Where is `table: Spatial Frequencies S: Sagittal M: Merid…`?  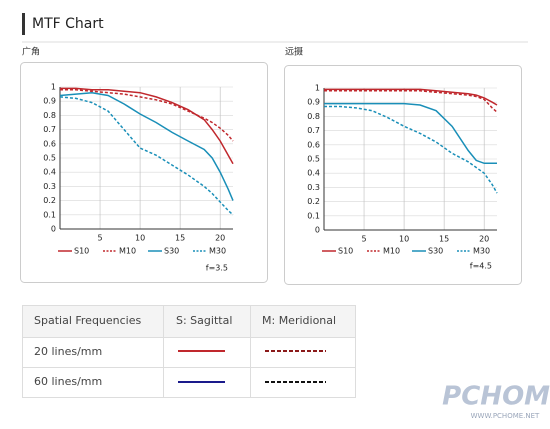
table: Spatial Frequencies S: Sagittal M: Merid… is located at coordinates (189, 351).